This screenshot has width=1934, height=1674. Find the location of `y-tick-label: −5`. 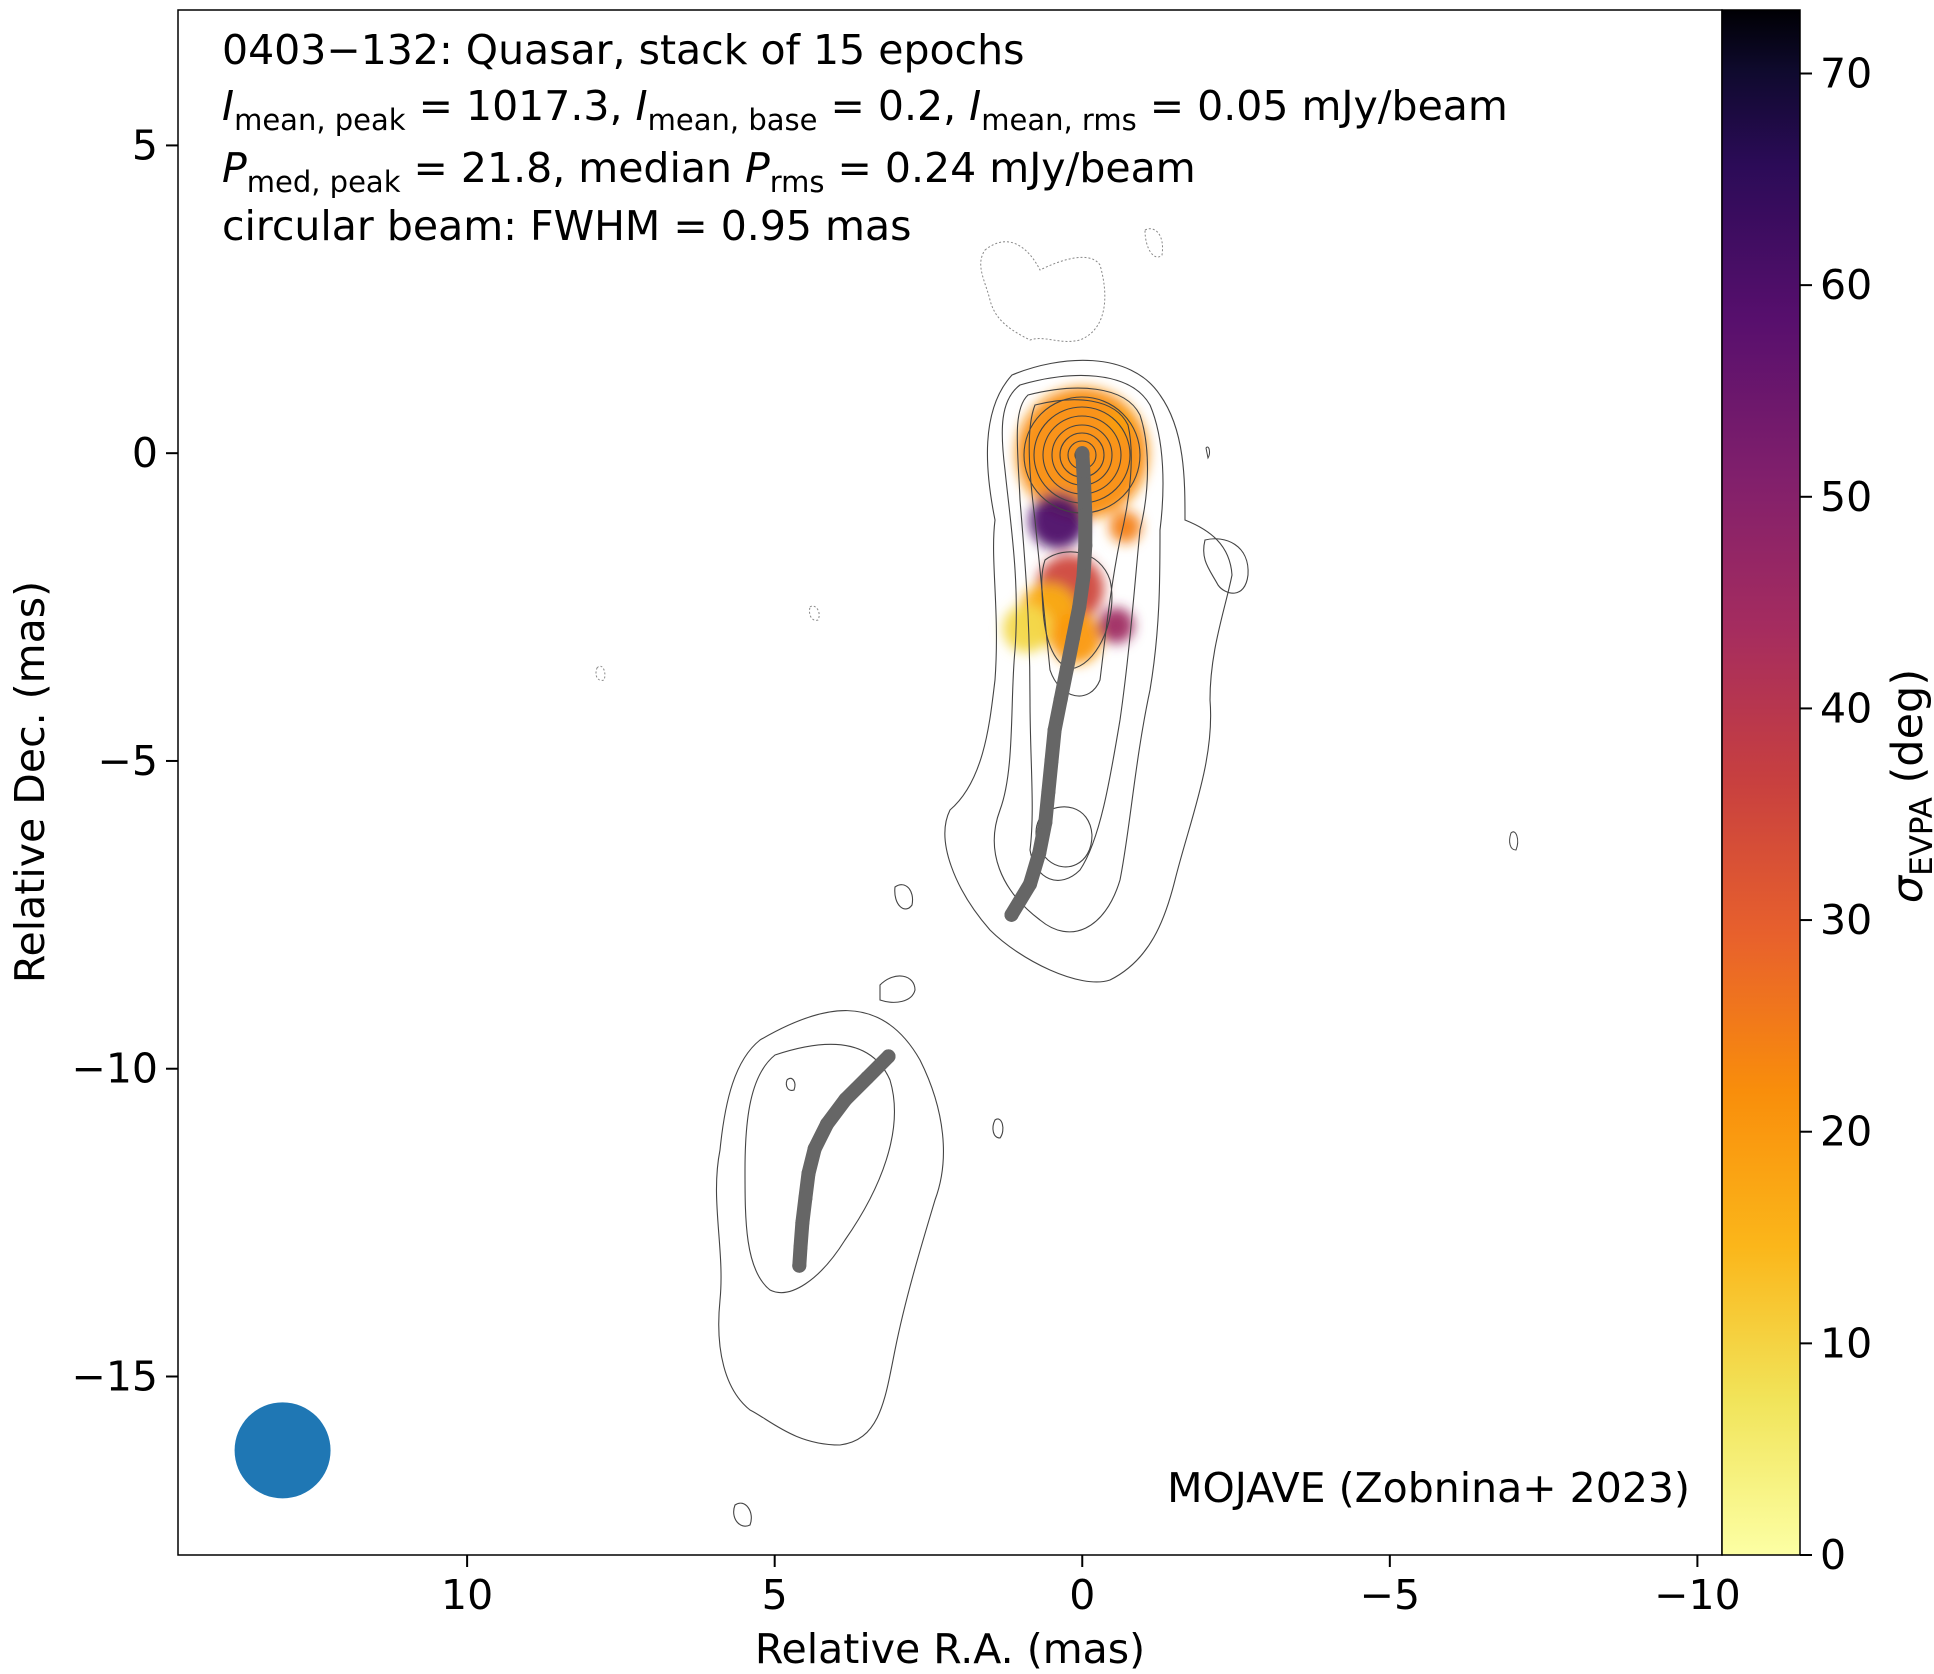

y-tick-label: −5 is located at coordinates (128, 761).